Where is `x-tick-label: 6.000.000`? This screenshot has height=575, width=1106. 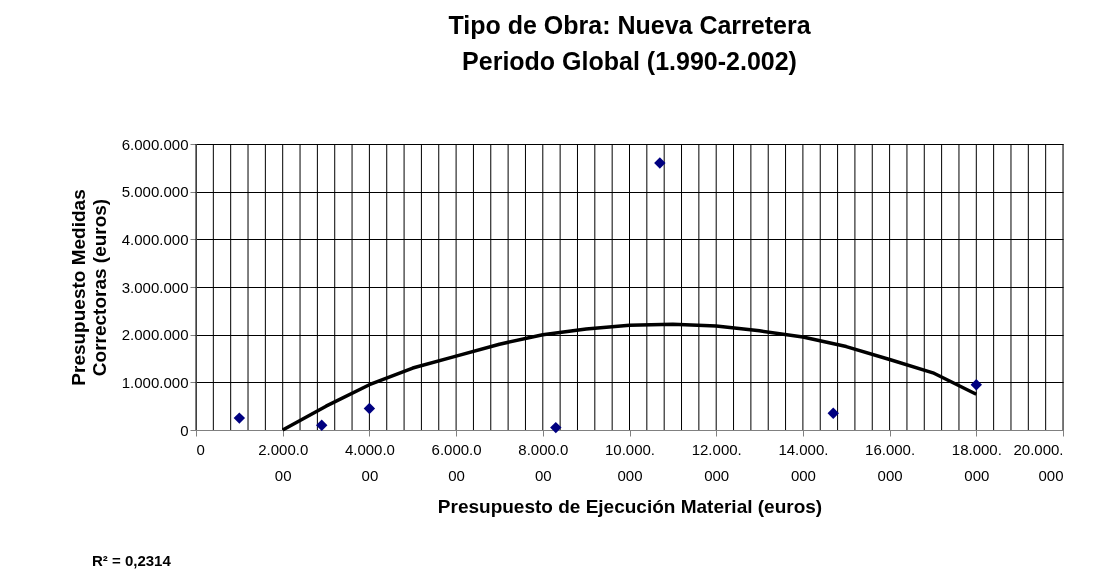
x-tick-label: 6.000.000 is located at coordinates (456, 462).